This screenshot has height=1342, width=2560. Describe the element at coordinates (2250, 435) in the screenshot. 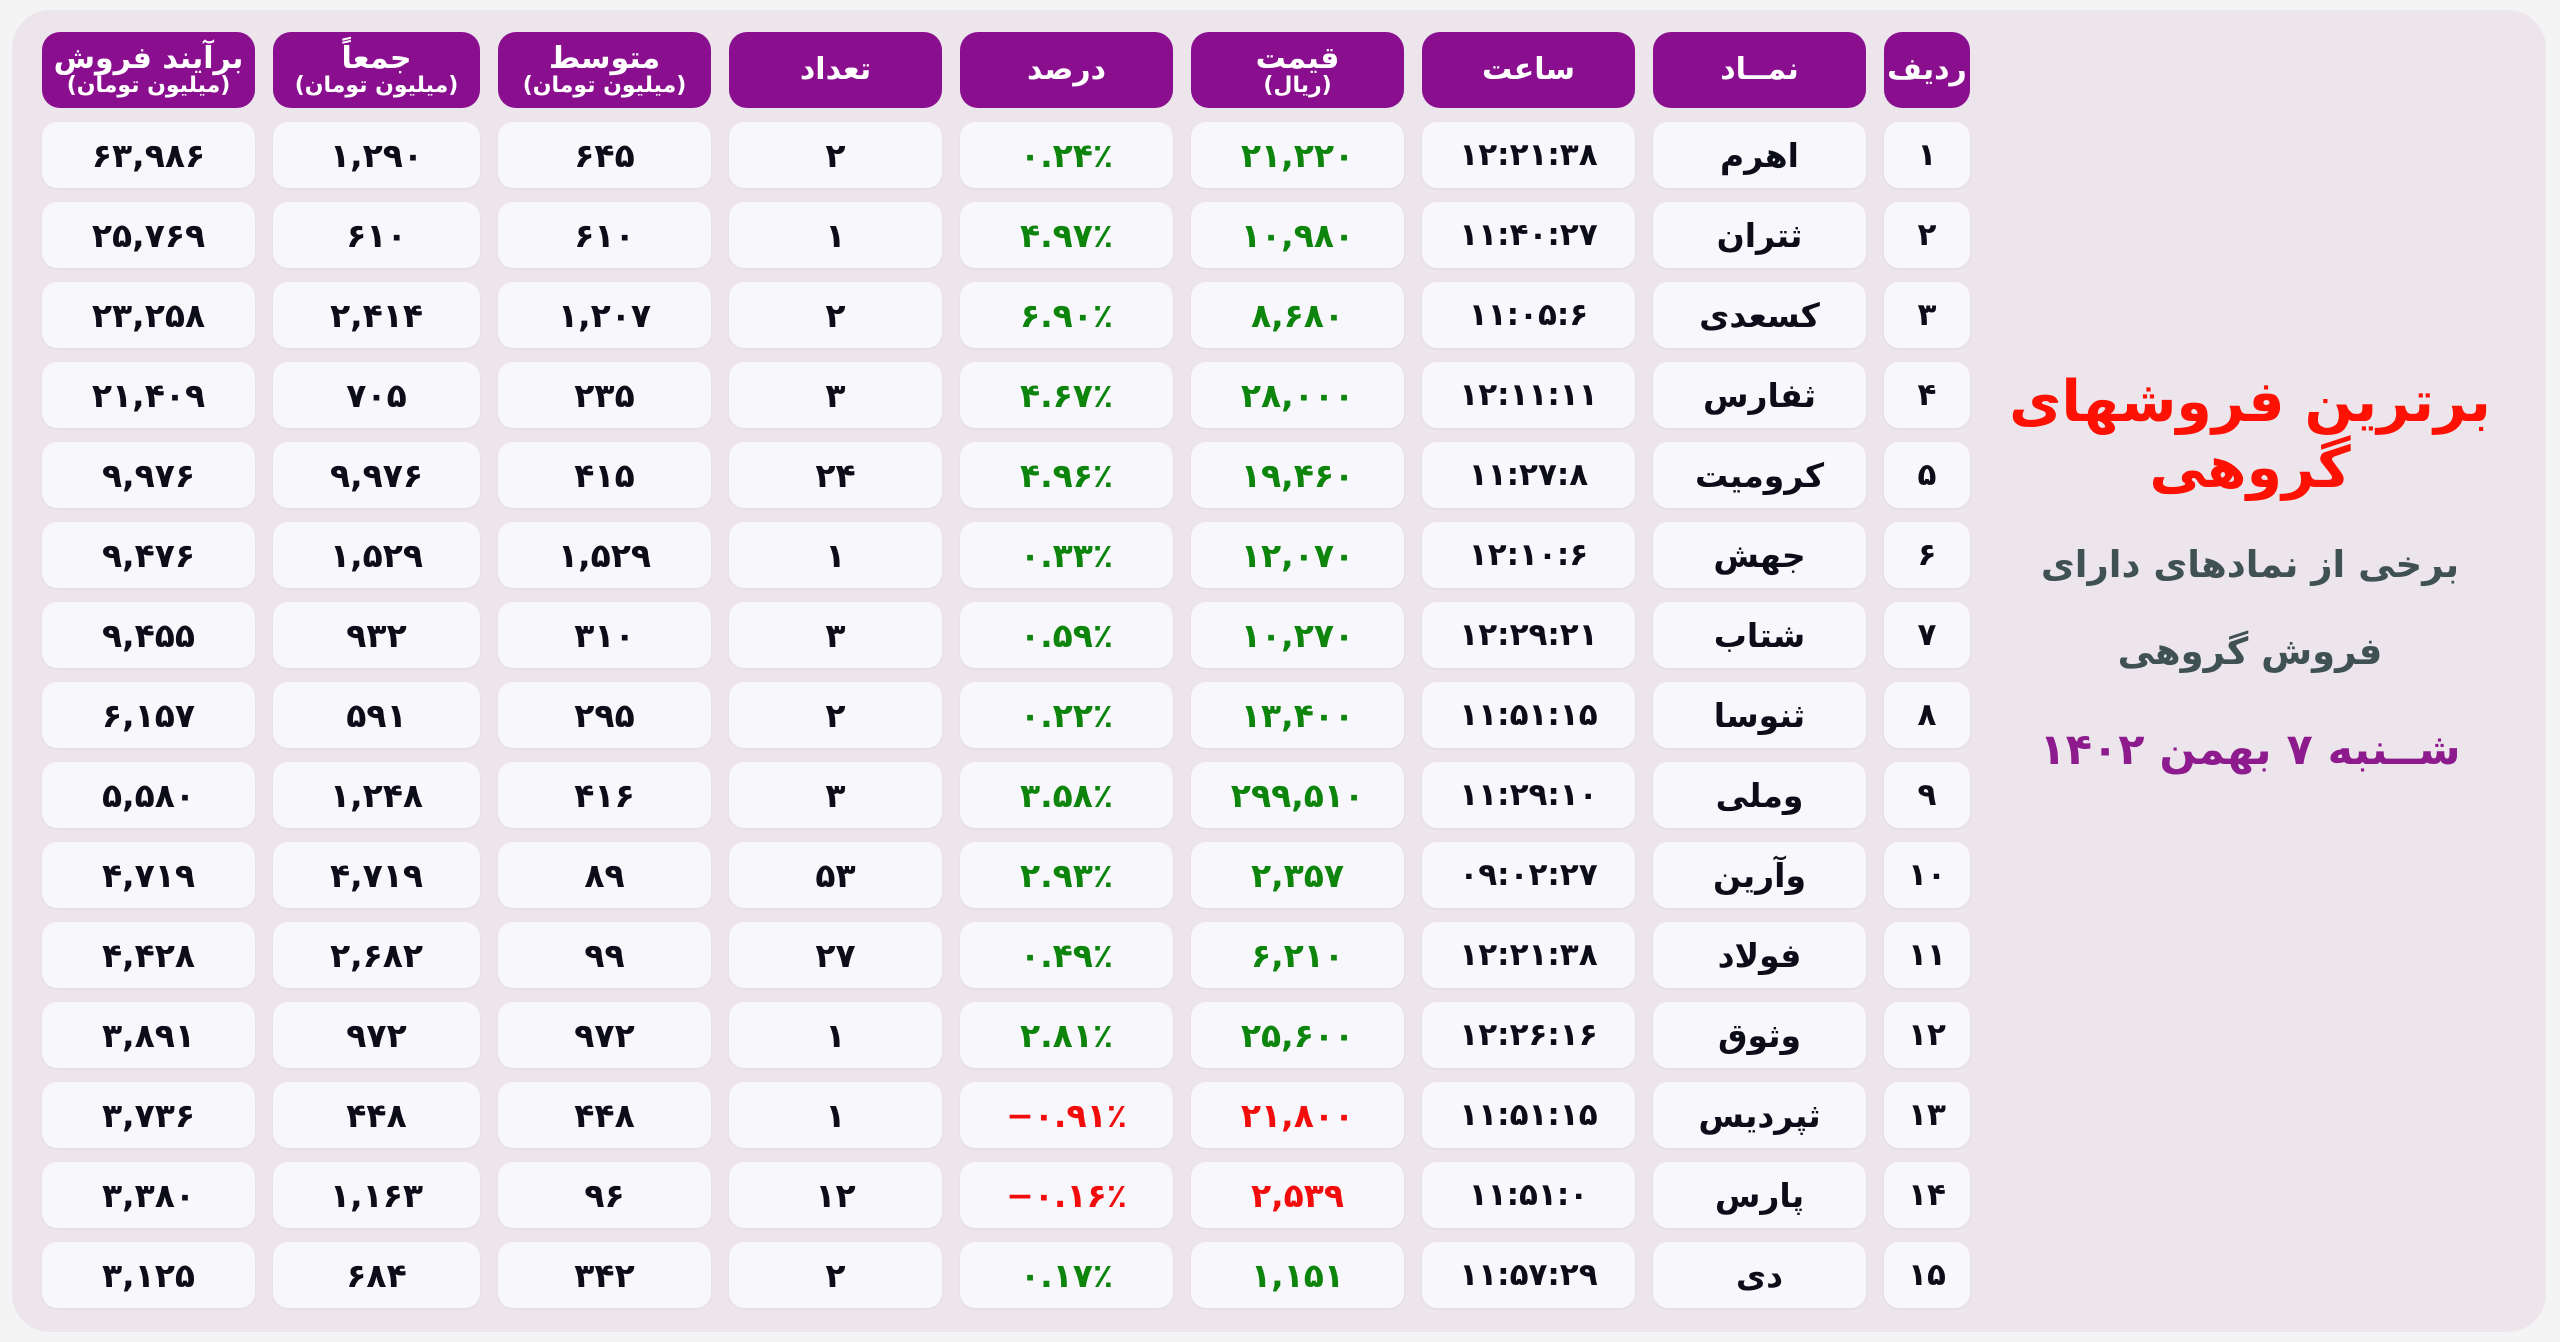

I see `report-title: برترین فروشهای گروهی` at that location.